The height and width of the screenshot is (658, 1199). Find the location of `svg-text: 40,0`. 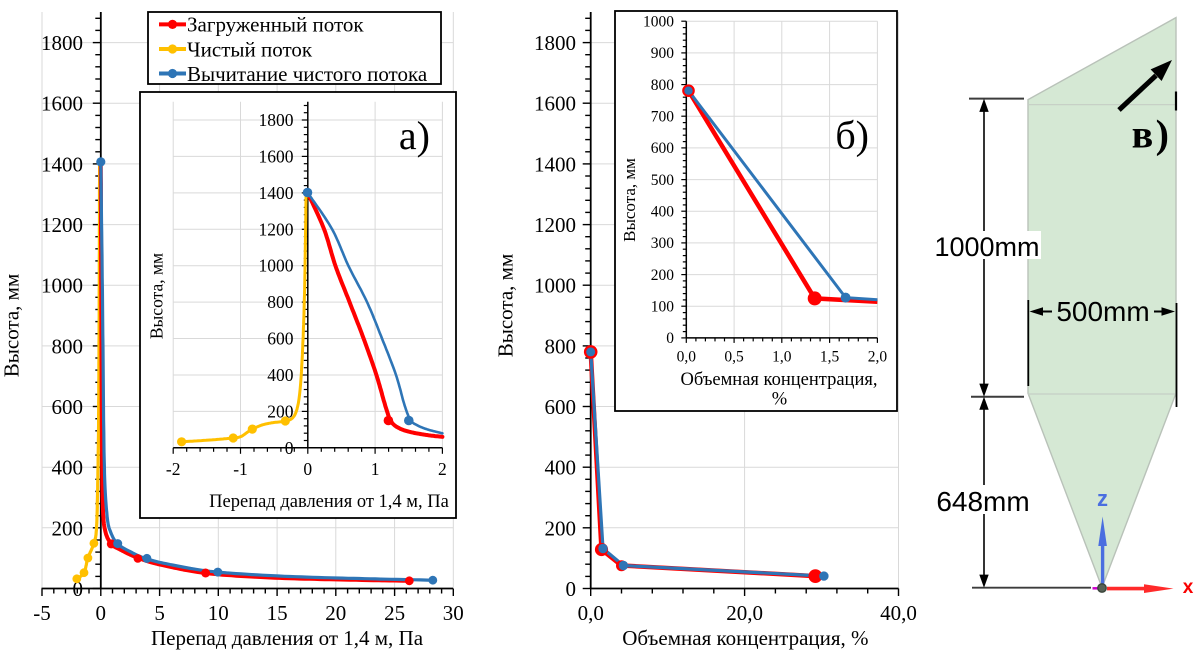

svg-text: 40,0 is located at coordinates (898, 613).